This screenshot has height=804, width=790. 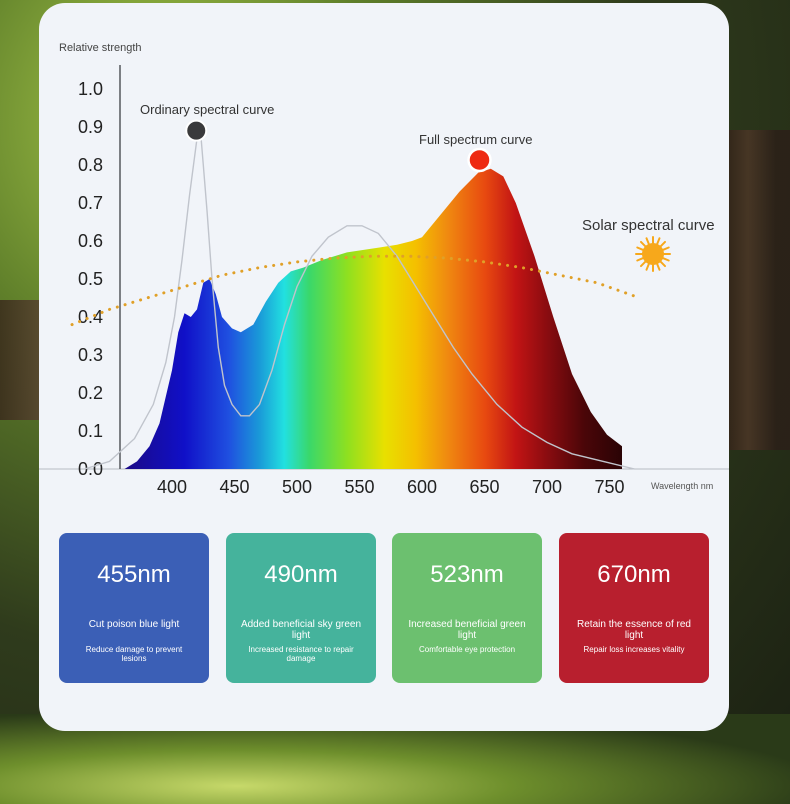 What do you see at coordinates (90, 431) in the screenshot?
I see `y-tick-label: 0.1` at bounding box center [90, 431].